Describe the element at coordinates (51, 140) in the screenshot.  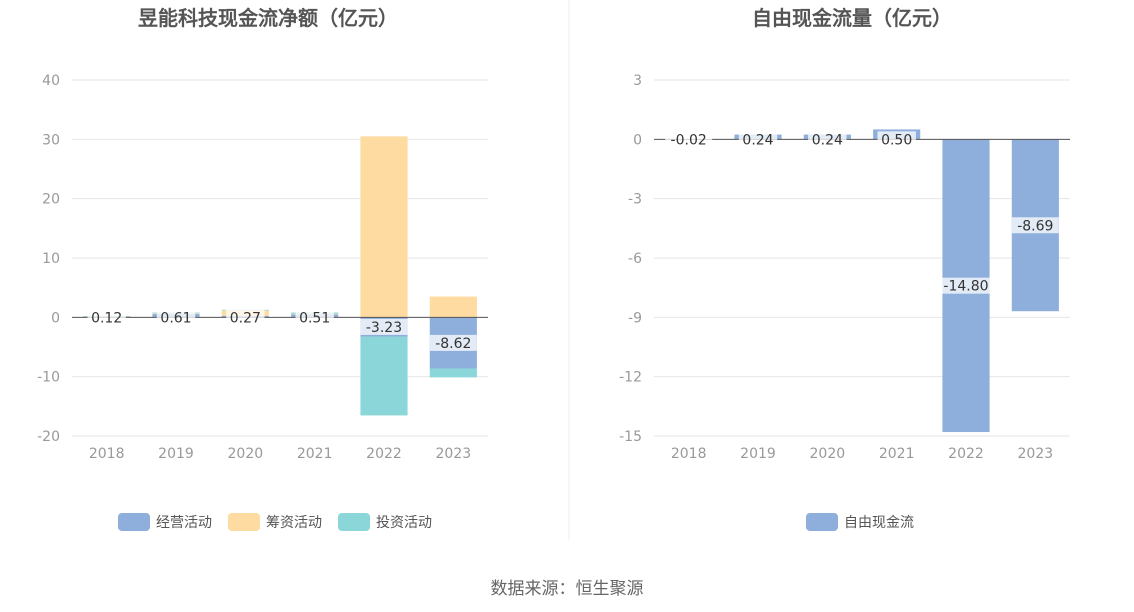
I see `y-tick-label: 30` at that location.